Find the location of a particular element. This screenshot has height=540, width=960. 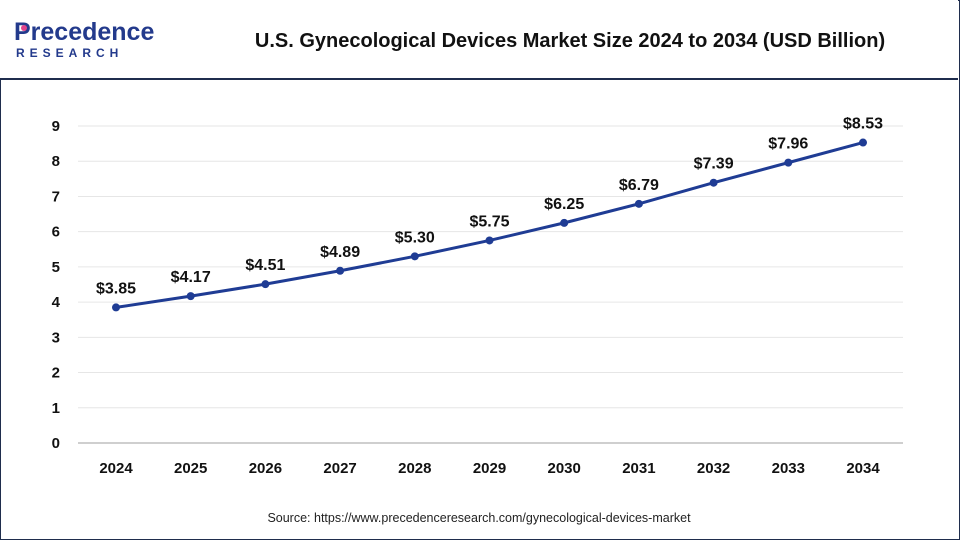

y-tick-label: 4 is located at coordinates (56, 302).